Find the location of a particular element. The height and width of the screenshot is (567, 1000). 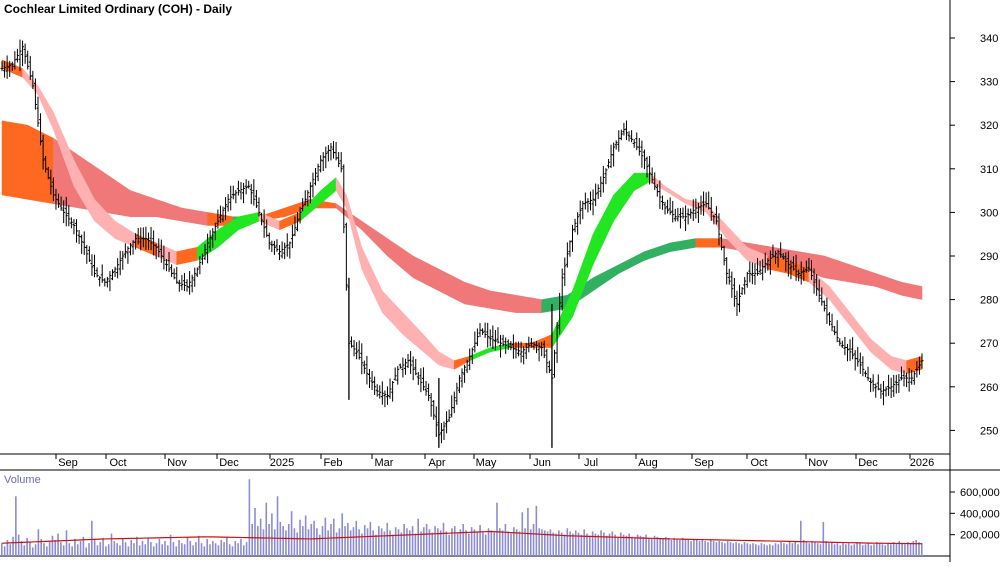

slow-band-segment is located at coordinates (14, 160).